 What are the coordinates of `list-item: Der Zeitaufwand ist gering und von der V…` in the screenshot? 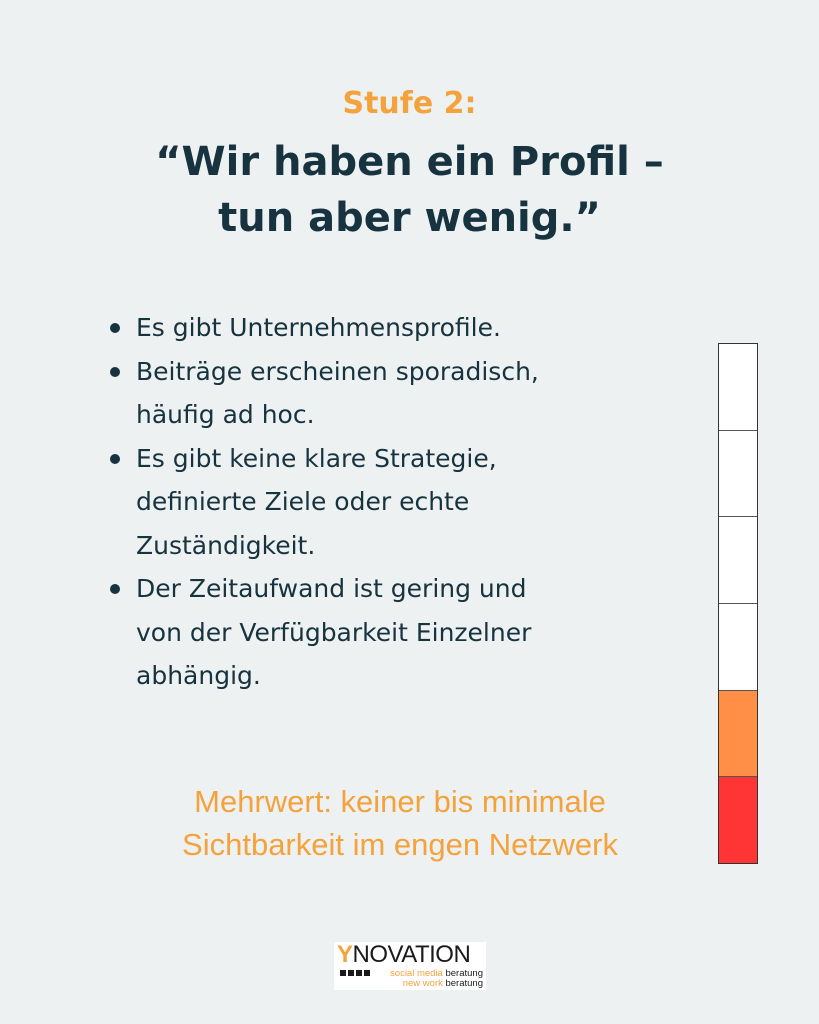 It's located at (395, 632).